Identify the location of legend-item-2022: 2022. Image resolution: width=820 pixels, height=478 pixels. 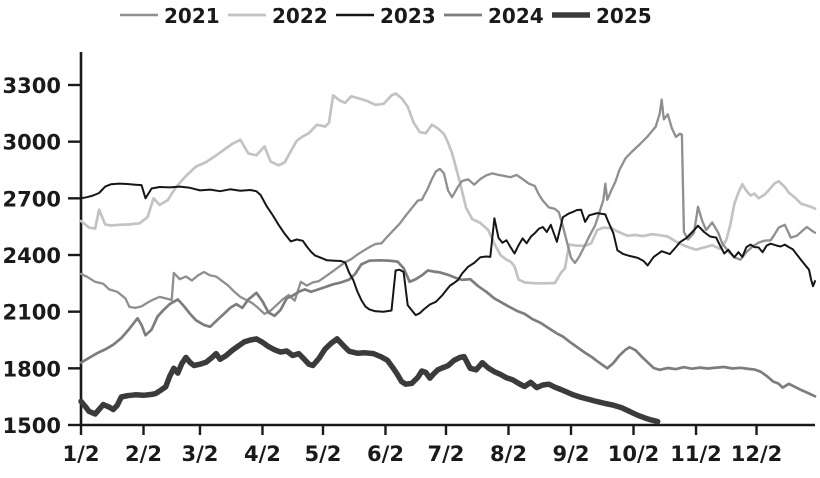
(278, 16).